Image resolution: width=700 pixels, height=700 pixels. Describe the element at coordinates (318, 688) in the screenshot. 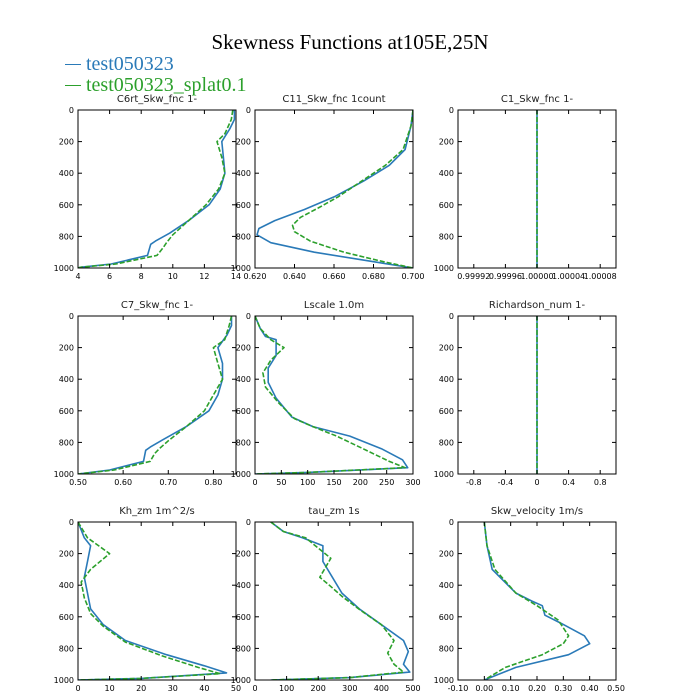

I see `x-tick-label: 200` at that location.